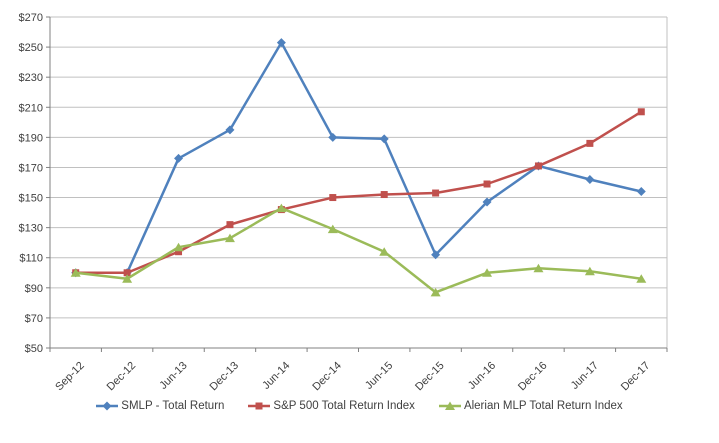 The image size is (719, 443). I want to click on y-axis-label: $250, so click(31, 48).